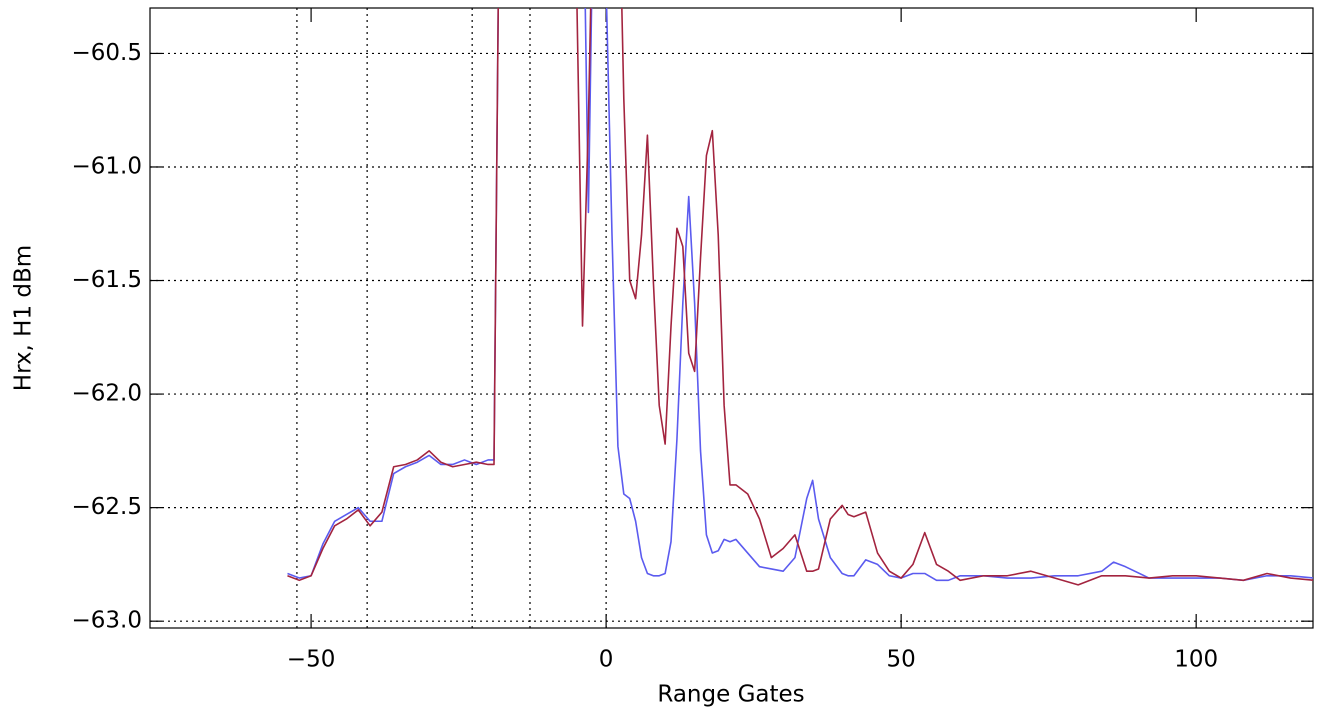  What do you see at coordinates (107, 53) in the screenshot?
I see `y-tick-label: −60.5` at bounding box center [107, 53].